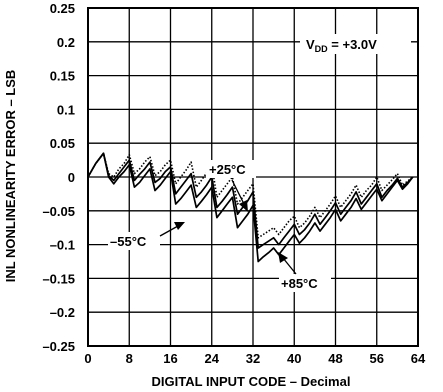 This screenshot has height=392, width=443. I want to click on x-tick-label: 32, so click(253, 358).